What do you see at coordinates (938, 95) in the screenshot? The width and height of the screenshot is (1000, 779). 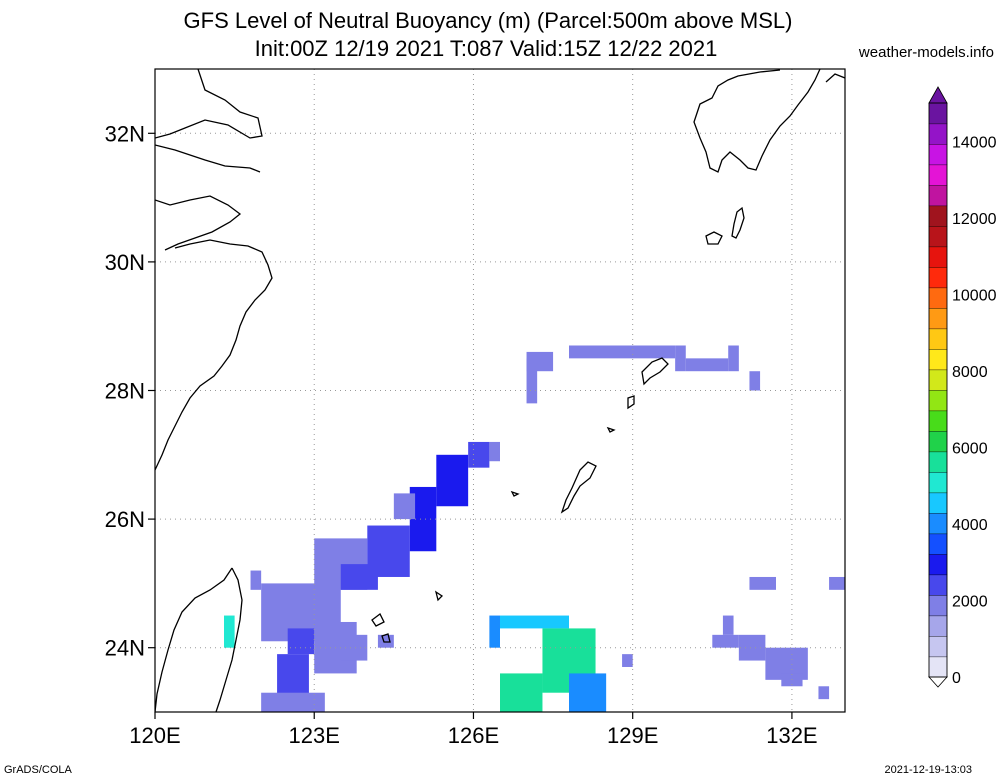 I see `colorbar-max-arrow` at bounding box center [938, 95].